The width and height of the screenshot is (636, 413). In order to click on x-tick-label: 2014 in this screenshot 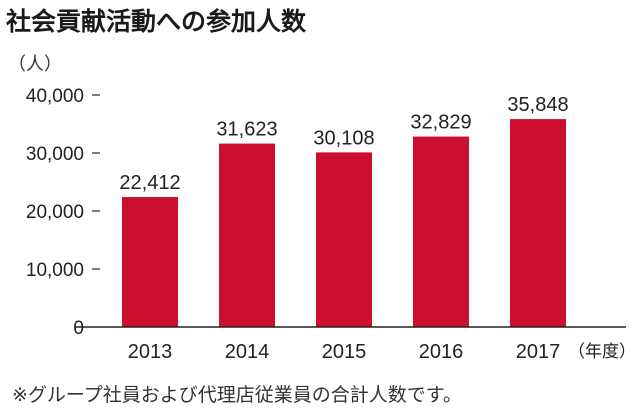, I will do `click(247, 352)`.